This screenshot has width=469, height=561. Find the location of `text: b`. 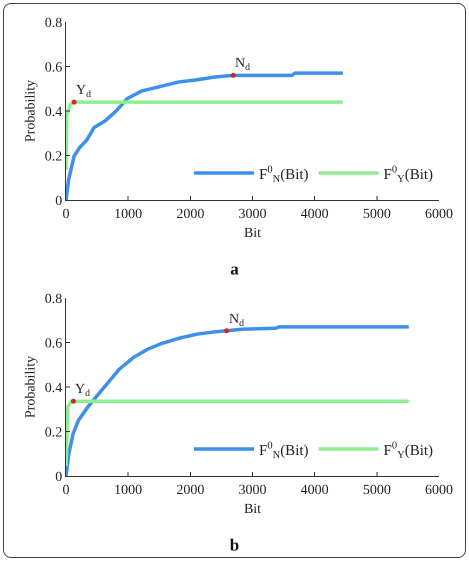

text: b is located at coordinates (235, 544).